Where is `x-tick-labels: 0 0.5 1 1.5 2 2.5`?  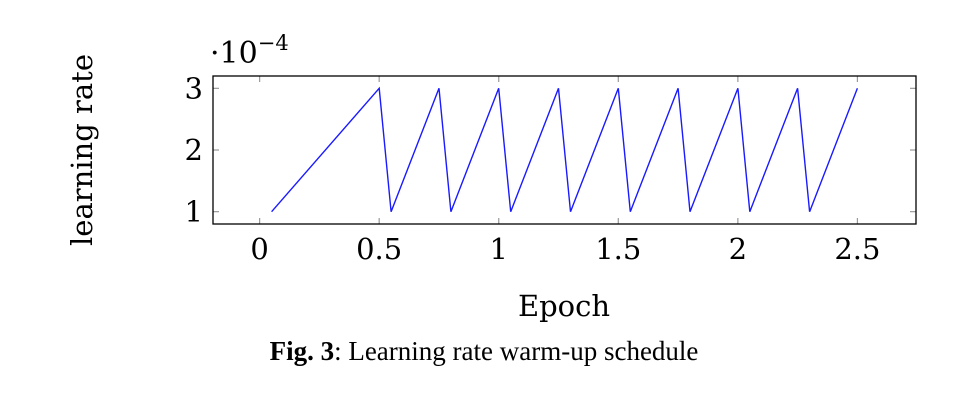
x-tick-labels: 0 0.5 1 1.5 2 2.5 is located at coordinates (565, 249).